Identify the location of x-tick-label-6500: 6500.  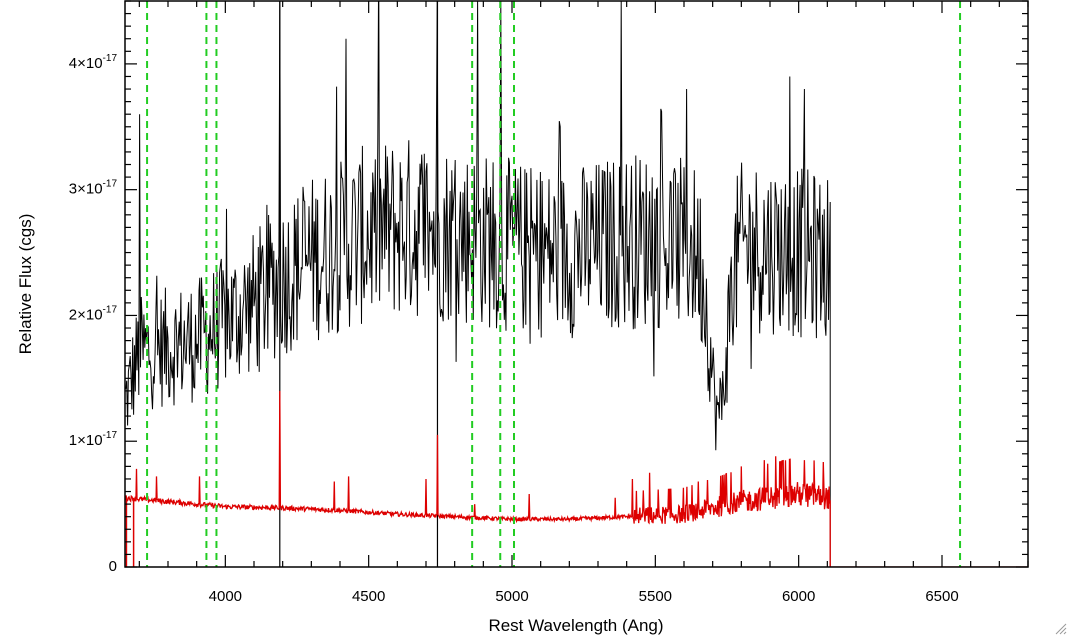
(941, 596).